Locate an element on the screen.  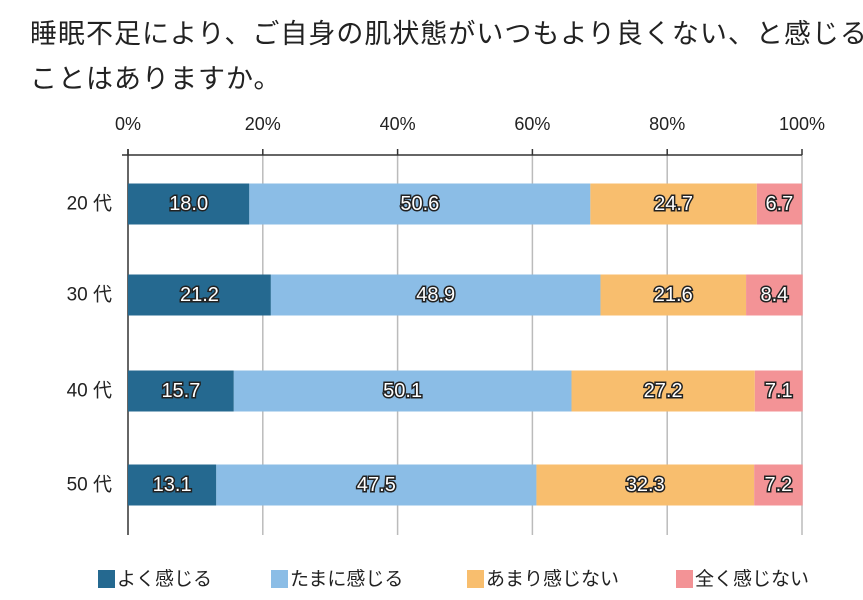
data-label: 15.7 is located at coordinates (180, 391).